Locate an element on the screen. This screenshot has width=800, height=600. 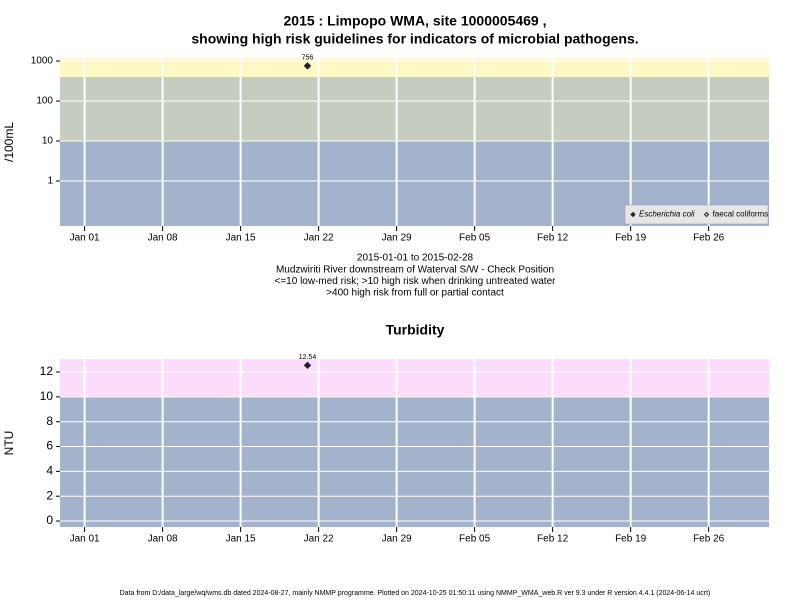
legend-box is located at coordinates (696, 214).